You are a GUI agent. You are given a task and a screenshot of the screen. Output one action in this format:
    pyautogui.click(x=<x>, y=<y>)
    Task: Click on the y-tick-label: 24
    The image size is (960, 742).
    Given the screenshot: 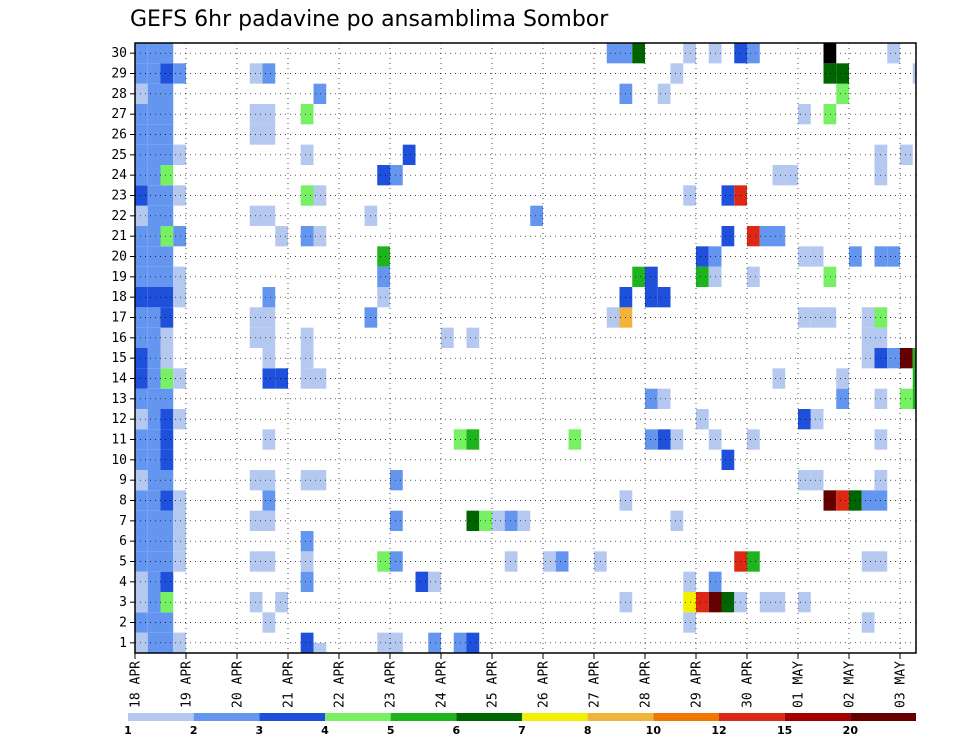 What is the action you would take?
    pyautogui.click(x=119, y=175)
    